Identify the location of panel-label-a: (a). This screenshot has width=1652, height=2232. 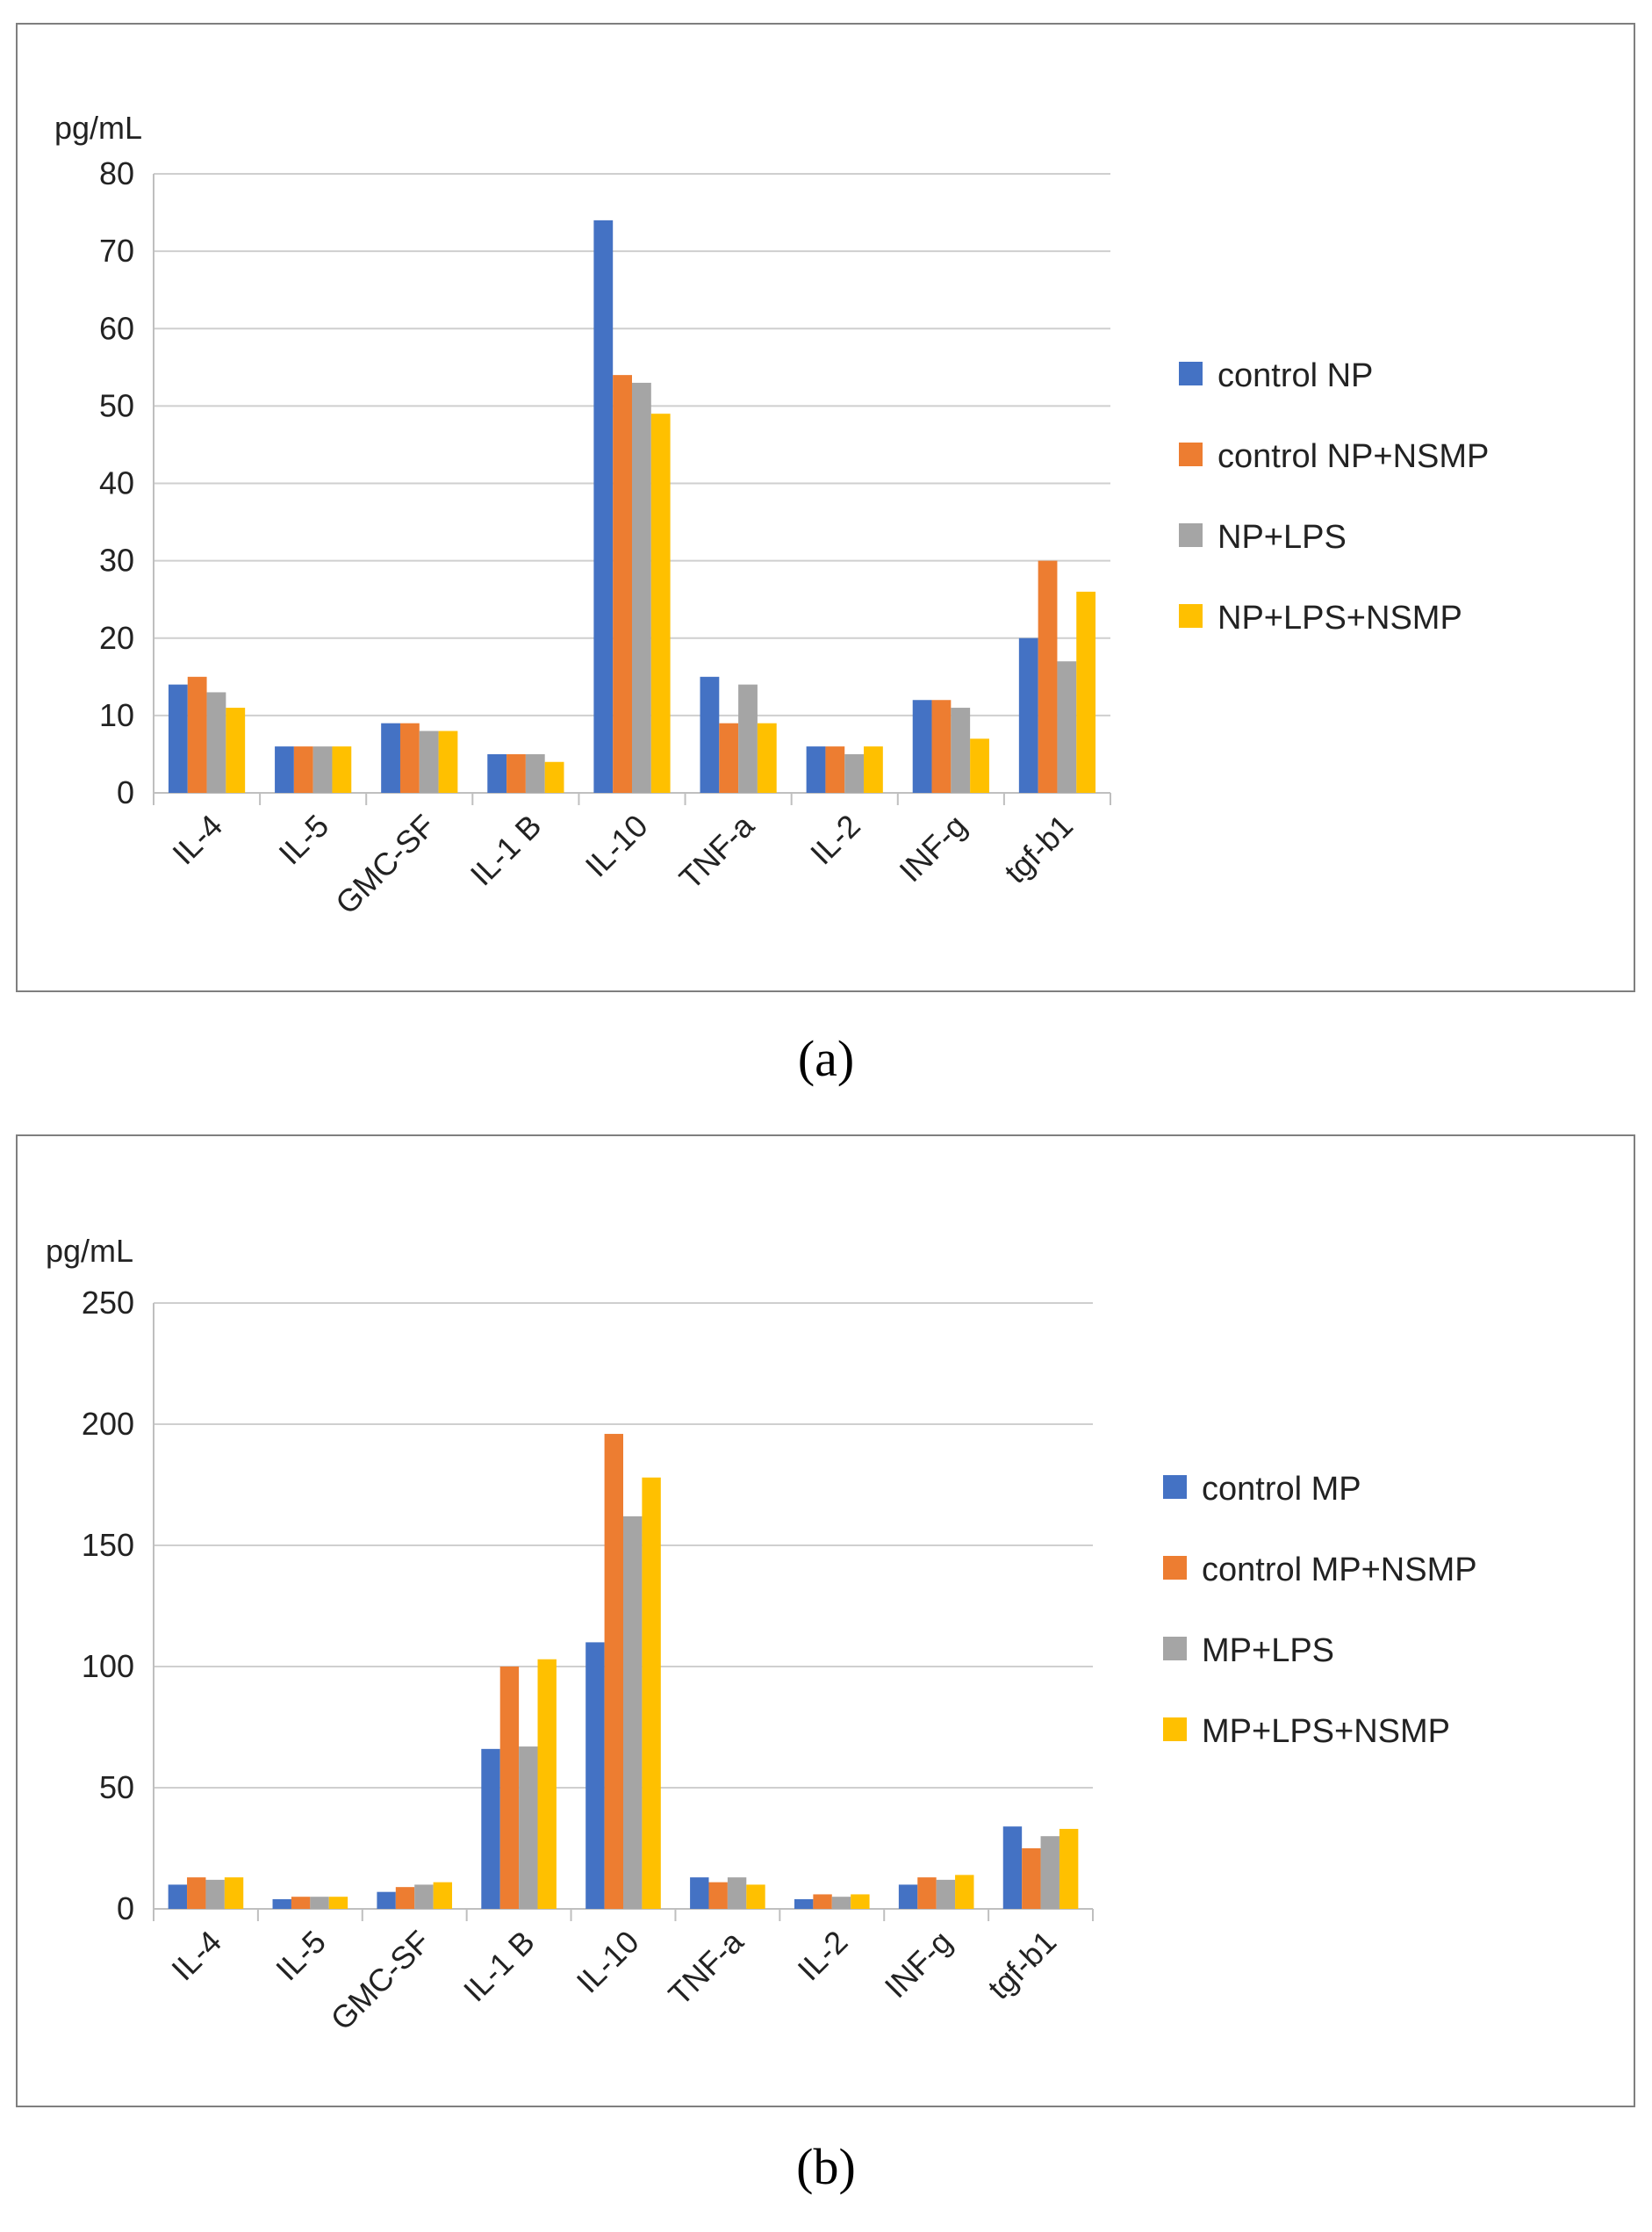
(826, 1058).